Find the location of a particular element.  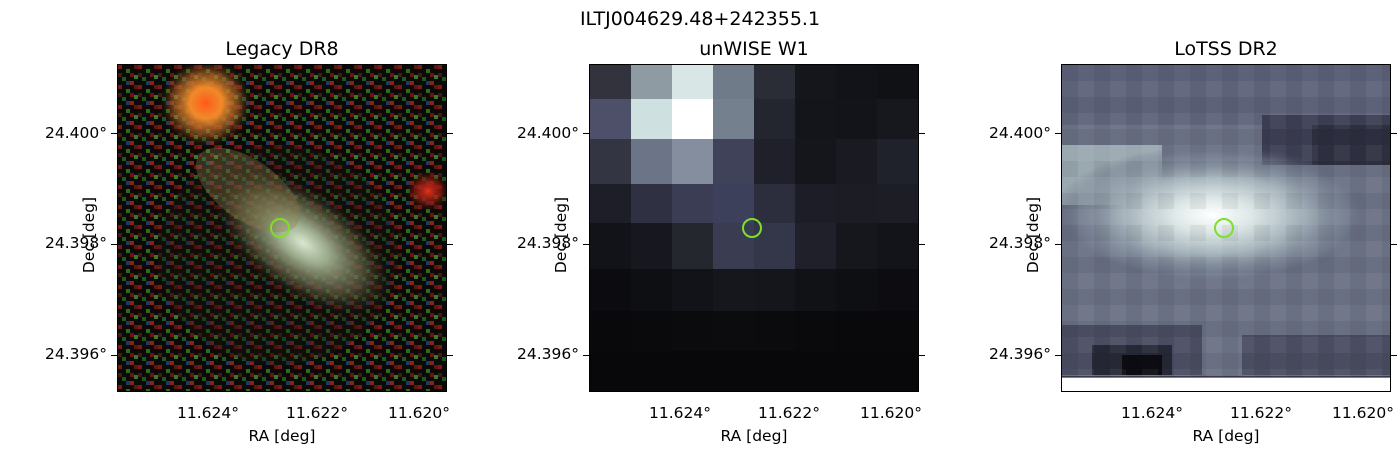

panel-title: LoTSS DR2 is located at coordinates (1226, 49).